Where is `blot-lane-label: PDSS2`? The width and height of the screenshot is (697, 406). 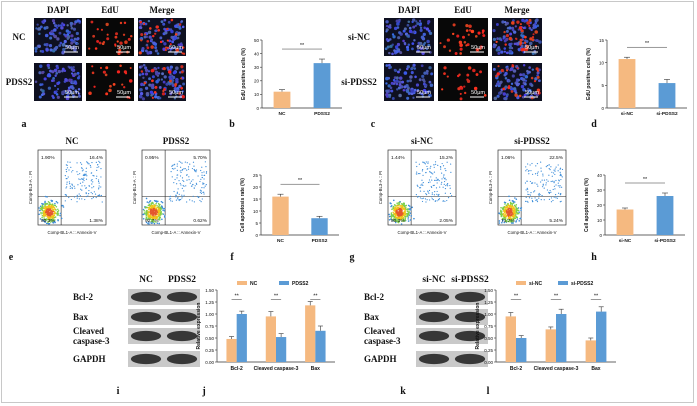
blot-lane-label: PDSS2 is located at coordinates (182, 280).